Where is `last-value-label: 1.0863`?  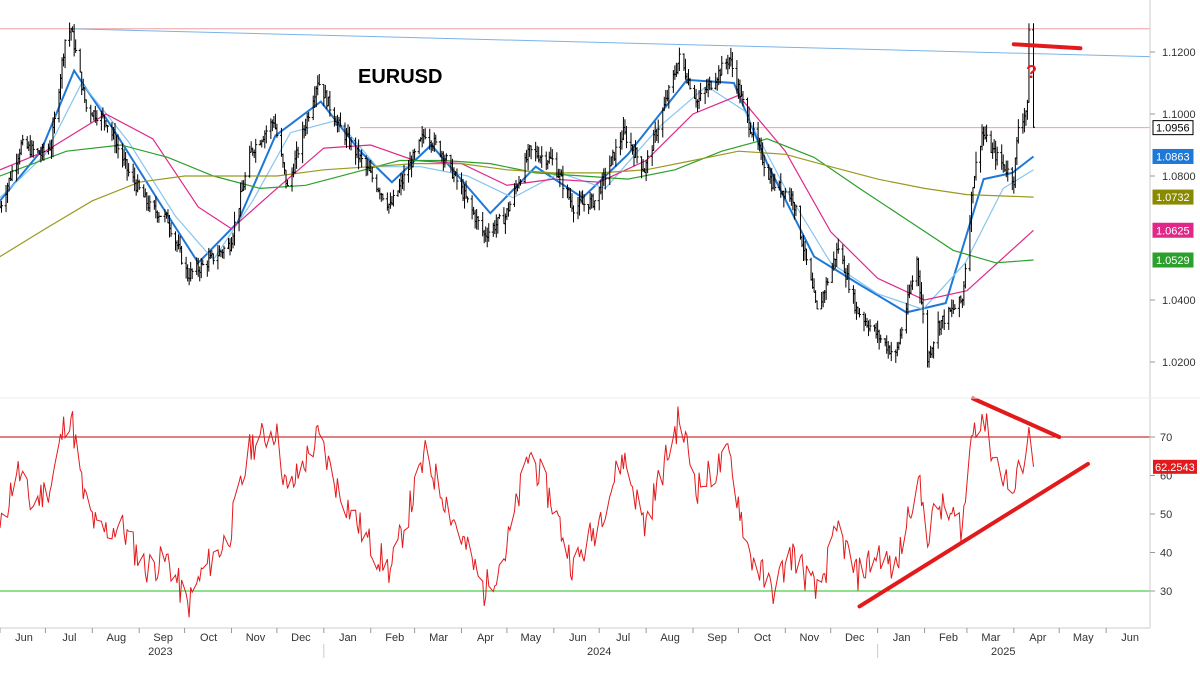 last-value-label: 1.0863 is located at coordinates (1173, 157).